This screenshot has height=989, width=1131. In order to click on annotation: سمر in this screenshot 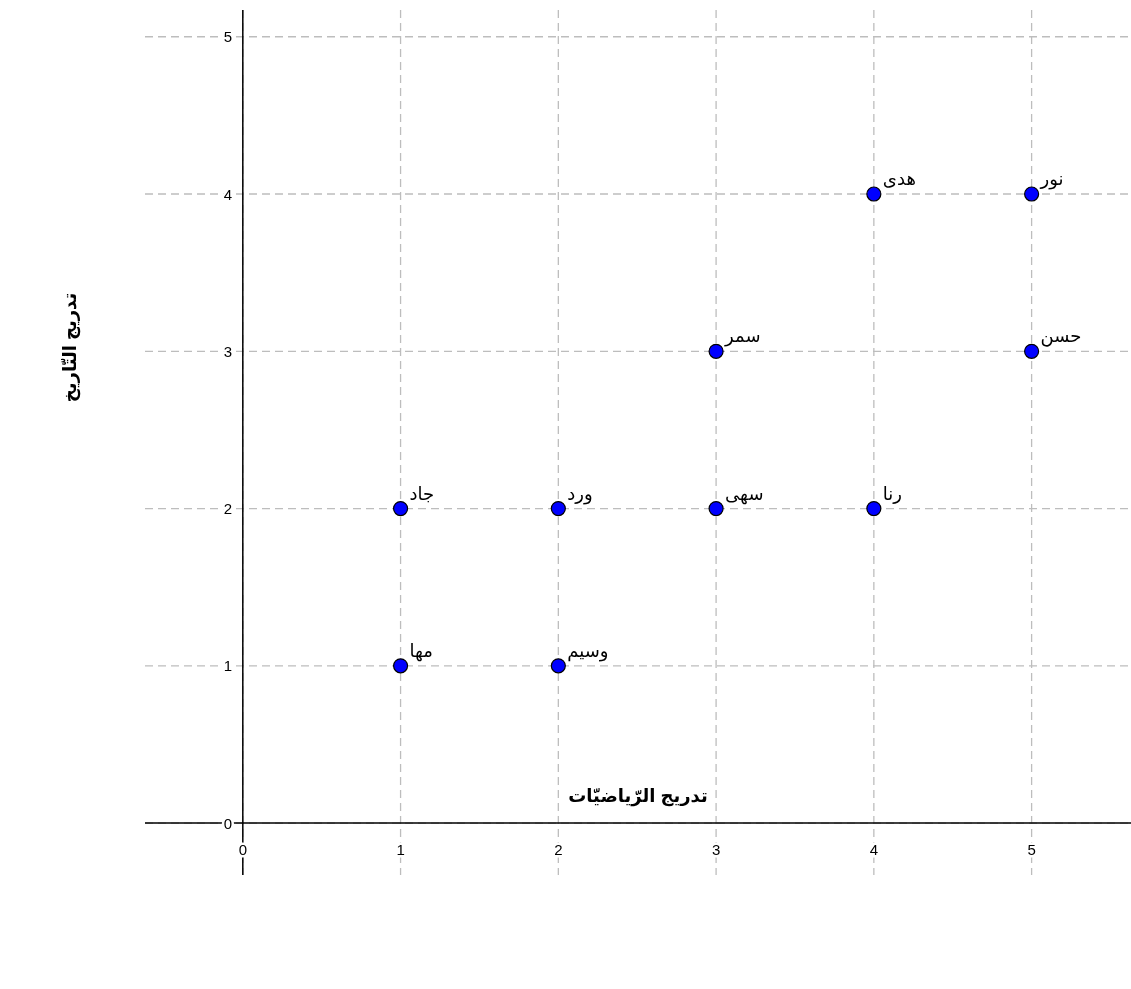, I will do `click(742, 337)`.